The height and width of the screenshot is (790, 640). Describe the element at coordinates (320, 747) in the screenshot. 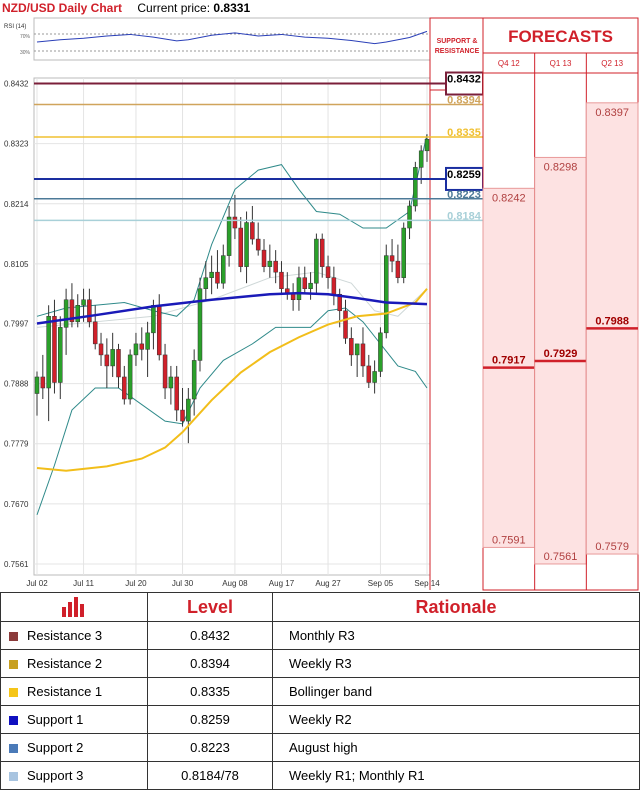

I see `table-row: Support 2 0.8223 August high` at that location.